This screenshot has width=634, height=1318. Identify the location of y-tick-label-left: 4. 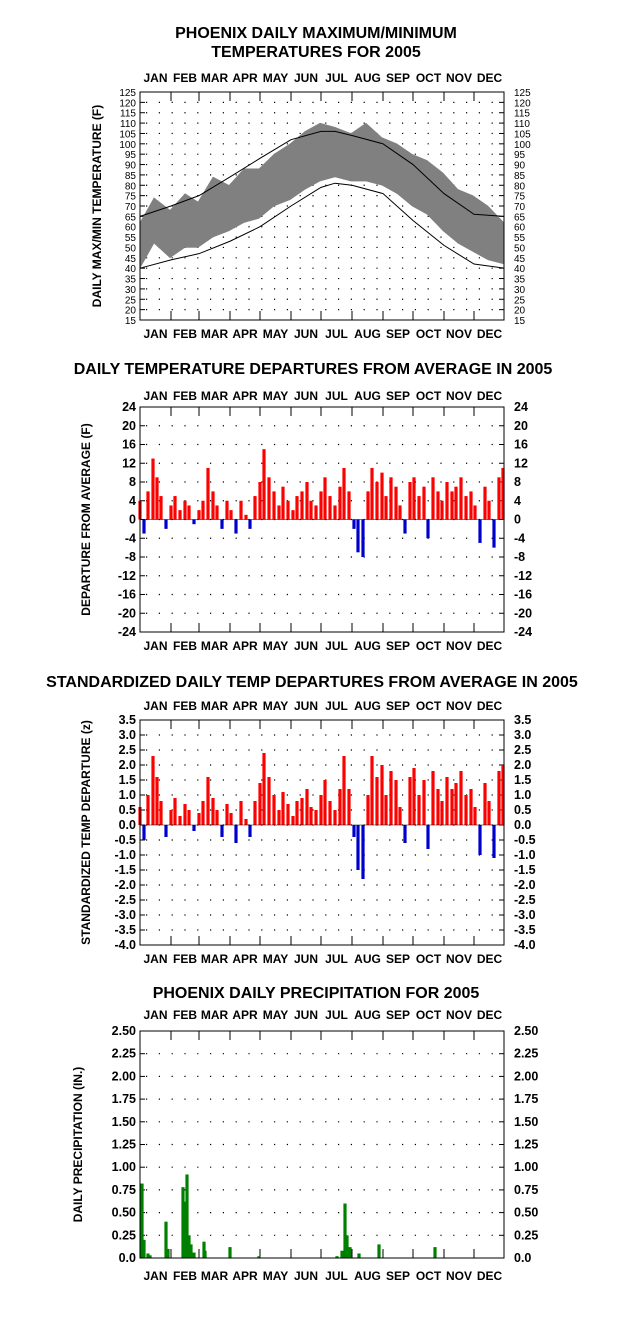
(132, 501).